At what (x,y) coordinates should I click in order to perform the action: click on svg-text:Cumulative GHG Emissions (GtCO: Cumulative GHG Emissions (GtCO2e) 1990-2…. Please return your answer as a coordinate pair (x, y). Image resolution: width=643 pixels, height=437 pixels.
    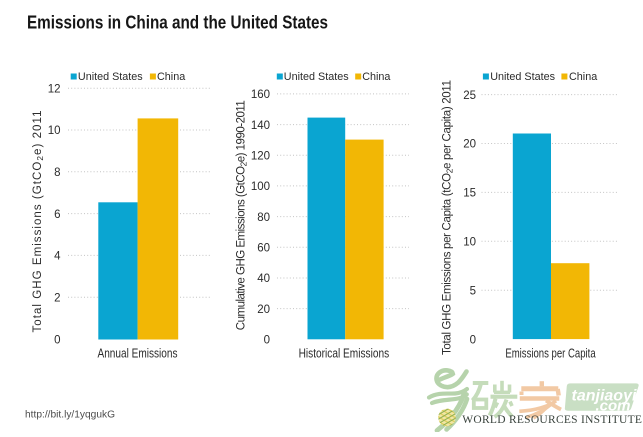
    Looking at the image, I should click on (242, 215).